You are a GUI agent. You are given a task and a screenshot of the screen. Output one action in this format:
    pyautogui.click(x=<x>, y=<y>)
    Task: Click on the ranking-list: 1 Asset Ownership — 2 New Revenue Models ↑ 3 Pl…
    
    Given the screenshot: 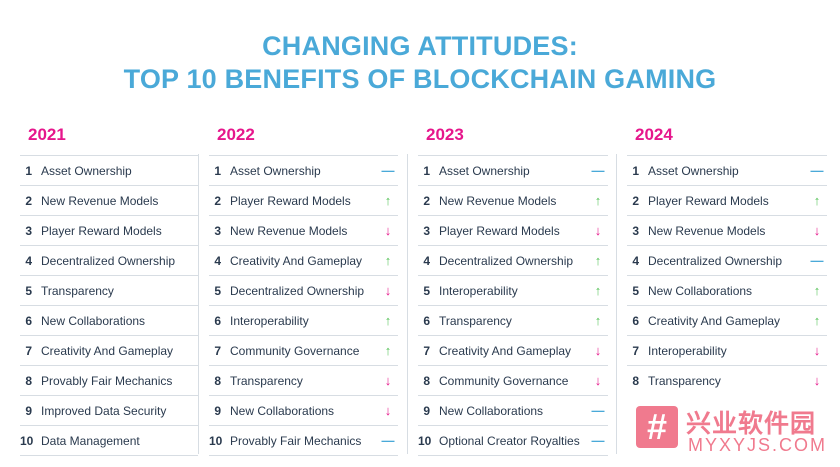 What is the action you would take?
    pyautogui.click(x=513, y=305)
    